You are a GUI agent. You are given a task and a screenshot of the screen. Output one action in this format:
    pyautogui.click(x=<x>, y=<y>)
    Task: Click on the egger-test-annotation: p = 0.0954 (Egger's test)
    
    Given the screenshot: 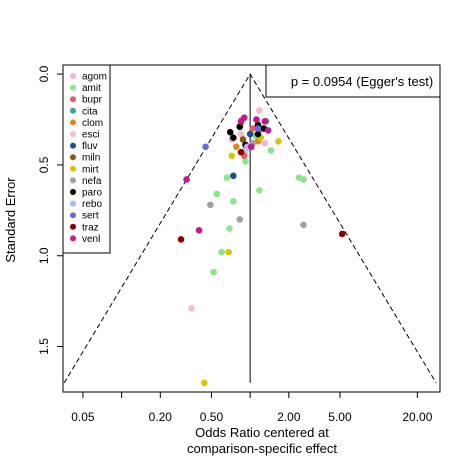 What is the action you would take?
    pyautogui.click(x=362, y=81)
    